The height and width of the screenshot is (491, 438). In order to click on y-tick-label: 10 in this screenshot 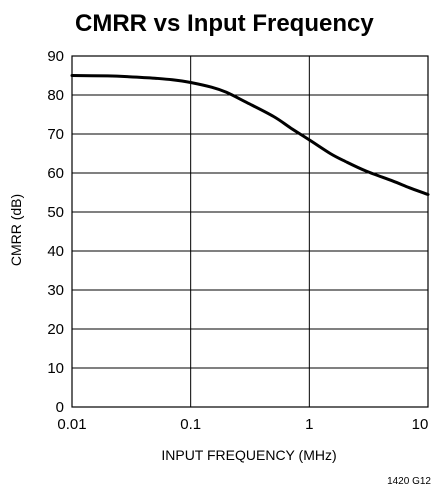, I will do `click(55, 368)`.